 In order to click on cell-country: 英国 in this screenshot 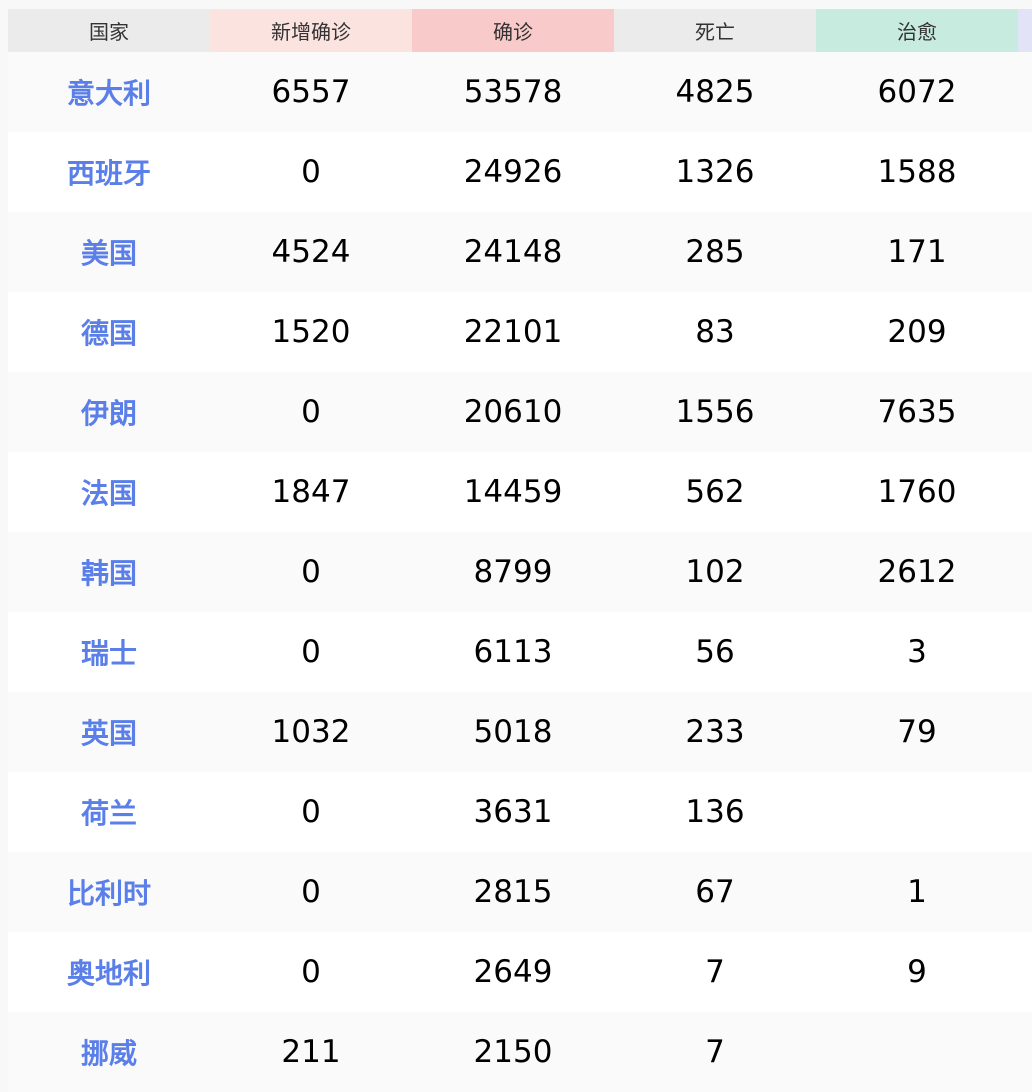, I will do `click(108, 733)`.